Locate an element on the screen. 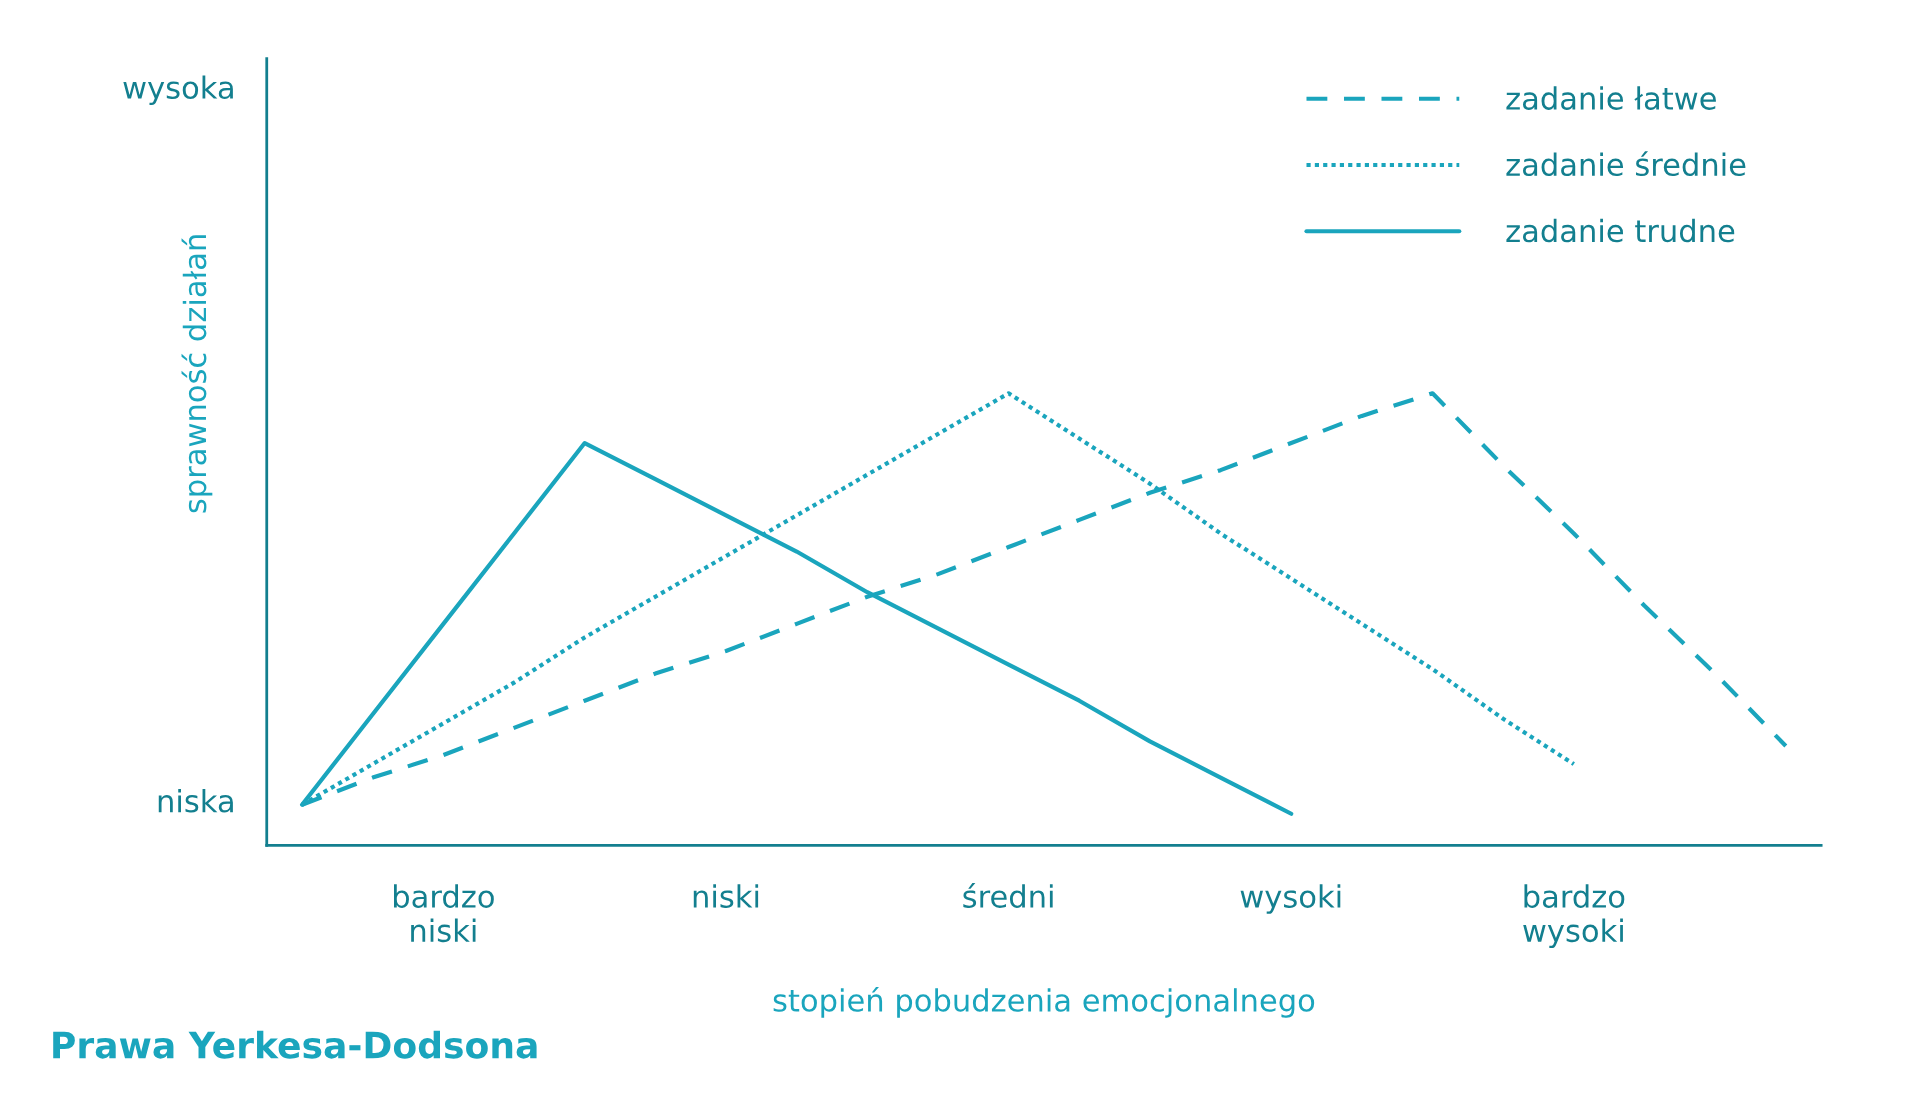 This screenshot has width=1919, height=1108. x-tick-label: bardzo wysoki is located at coordinates (1574, 916).